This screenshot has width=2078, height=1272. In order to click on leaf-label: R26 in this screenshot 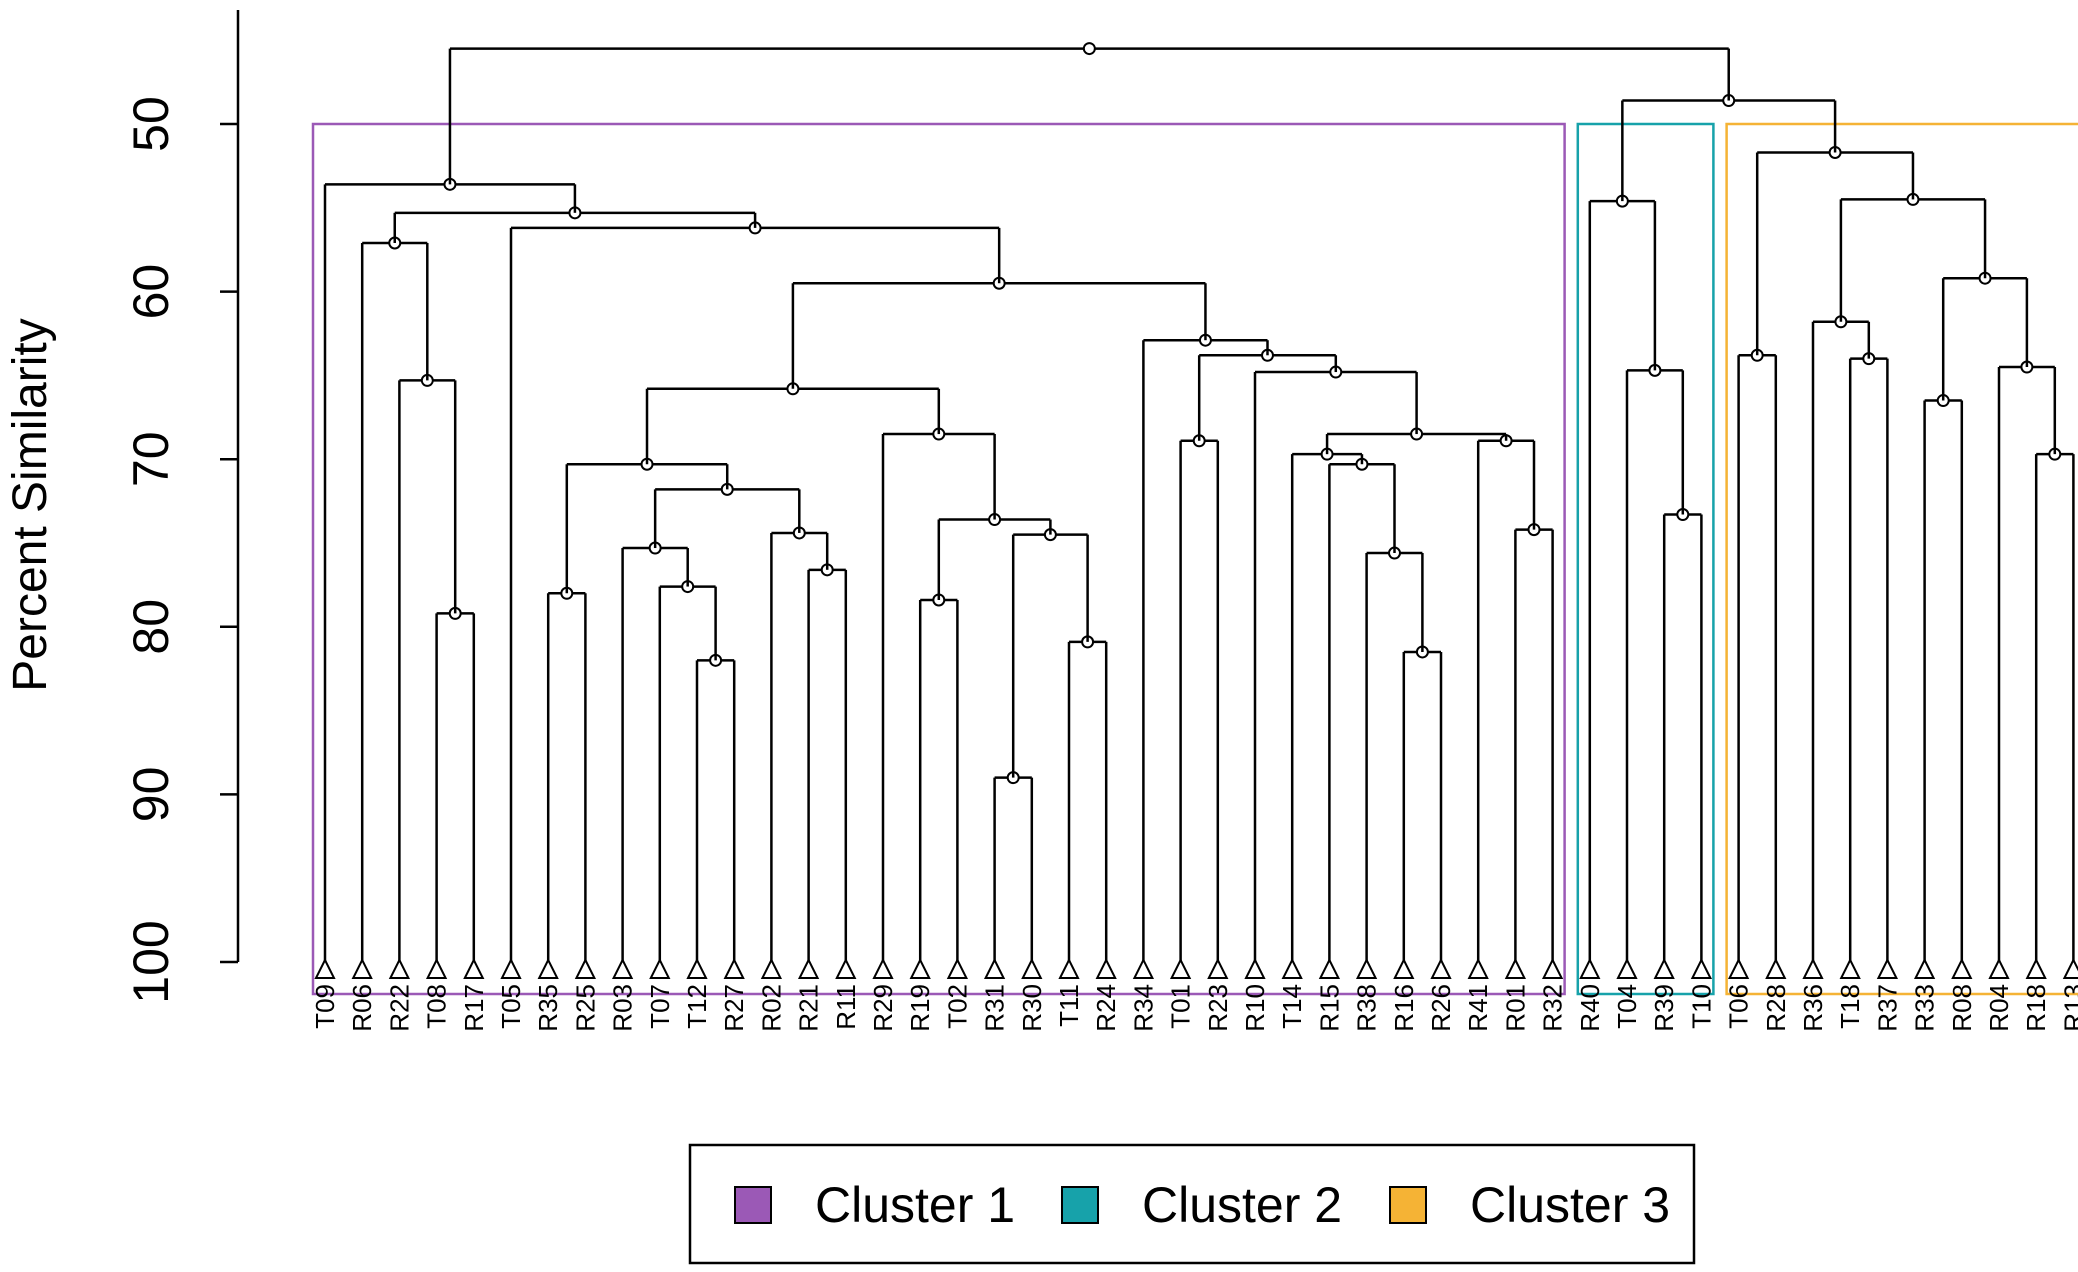, I will do `click(1441, 1008)`.